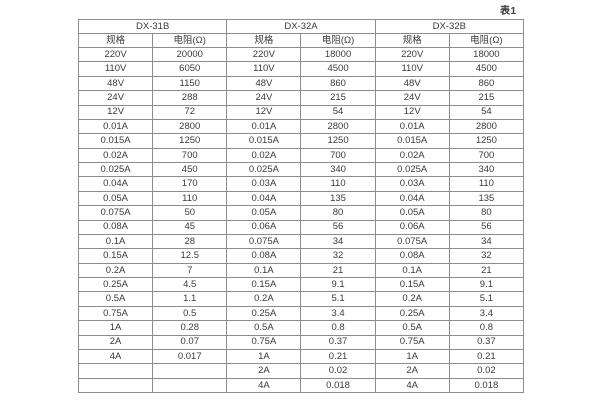 The height and width of the screenshot is (400, 600). I want to click on resistance-cell: 4.5, so click(190, 284).